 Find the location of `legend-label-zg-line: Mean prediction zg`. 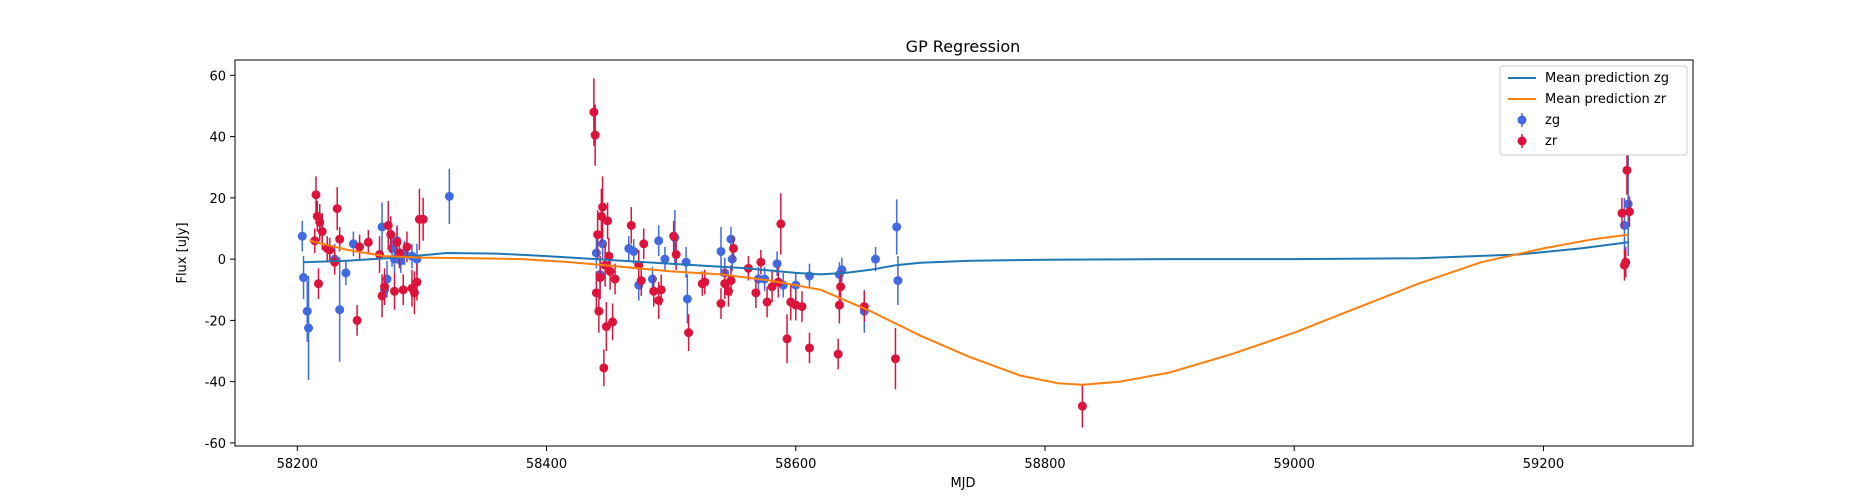

legend-label-zg-line: Mean prediction zg is located at coordinates (1607, 78).